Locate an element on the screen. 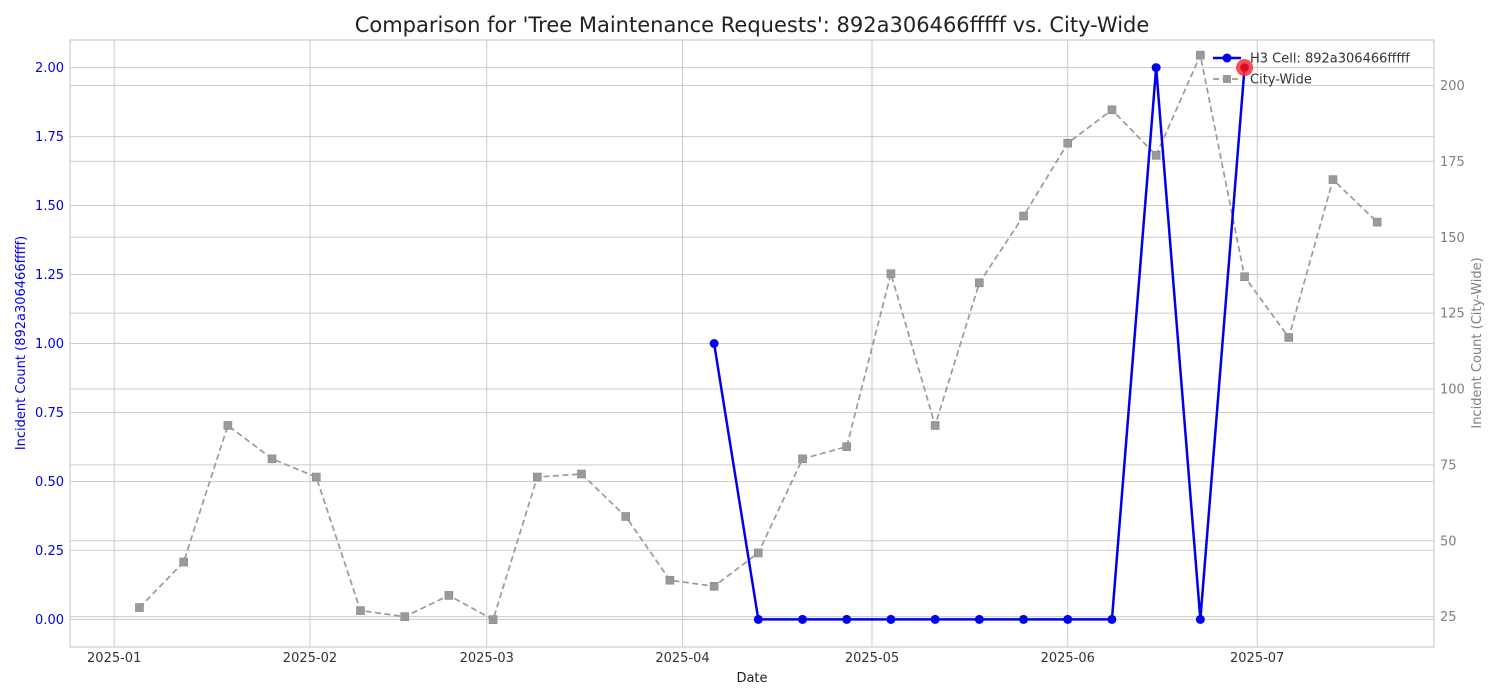 The height and width of the screenshot is (700, 1500). y-left-tick-label: 1.00 is located at coordinates (49, 344).